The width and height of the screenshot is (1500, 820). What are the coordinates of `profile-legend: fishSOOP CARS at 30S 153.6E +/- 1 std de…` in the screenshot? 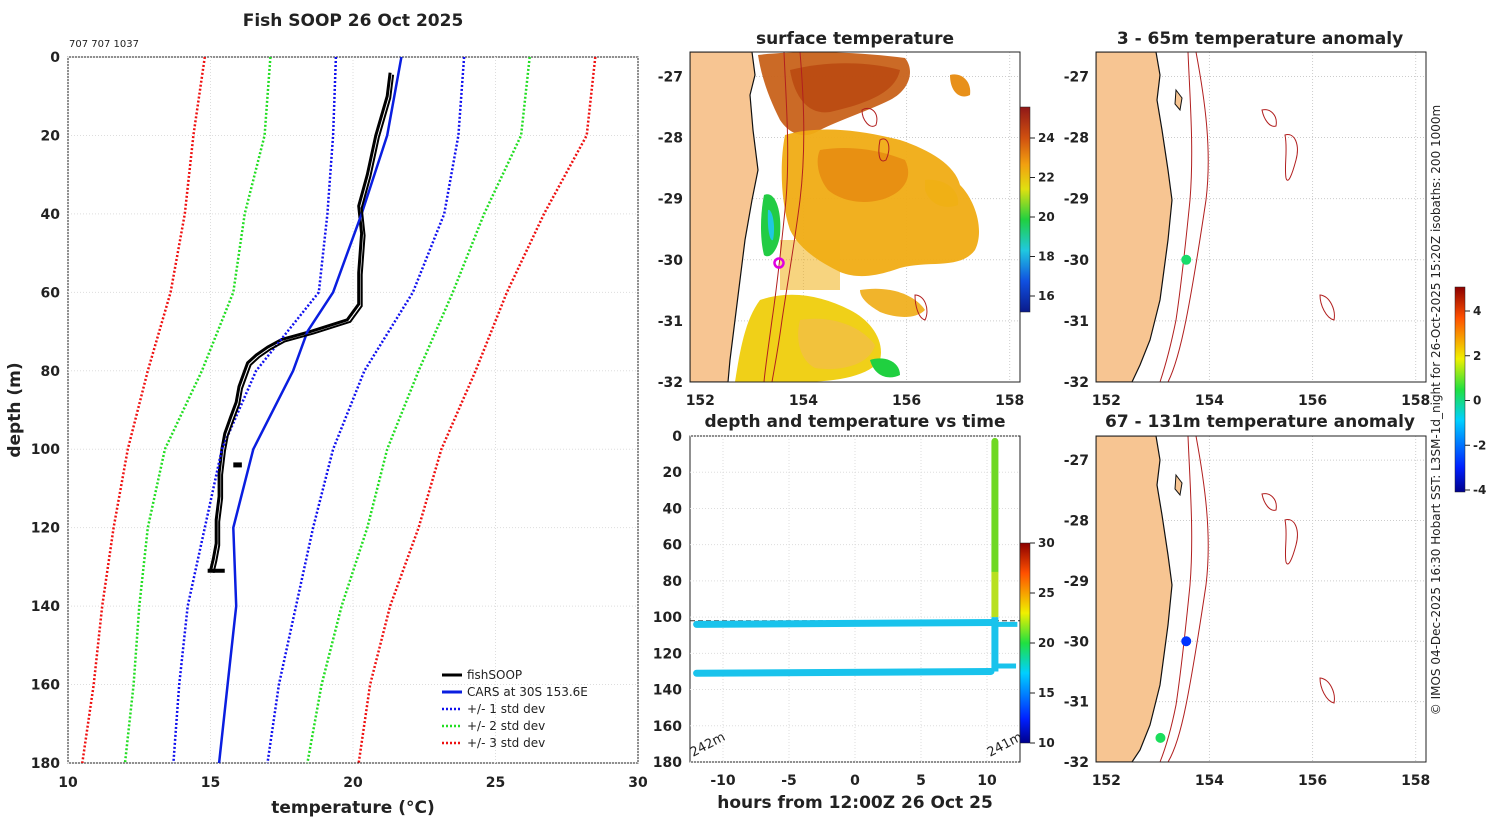 It's located at (515, 709).